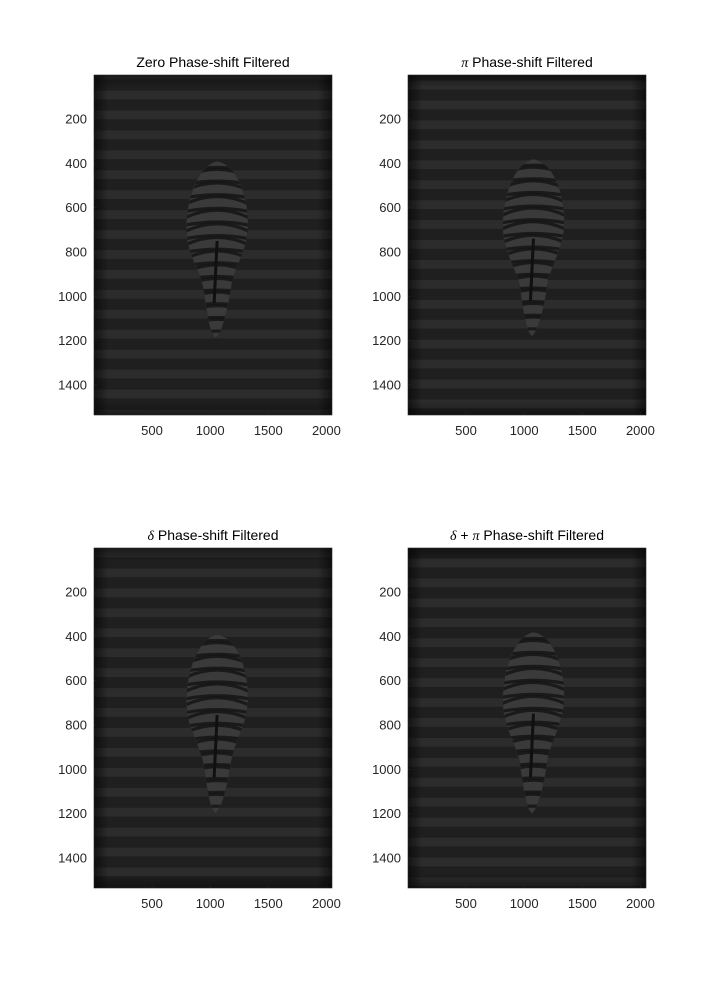 The width and height of the screenshot is (714, 999). I want to click on chart-title: Zero Phase-shift Filtered, so click(212, 62).